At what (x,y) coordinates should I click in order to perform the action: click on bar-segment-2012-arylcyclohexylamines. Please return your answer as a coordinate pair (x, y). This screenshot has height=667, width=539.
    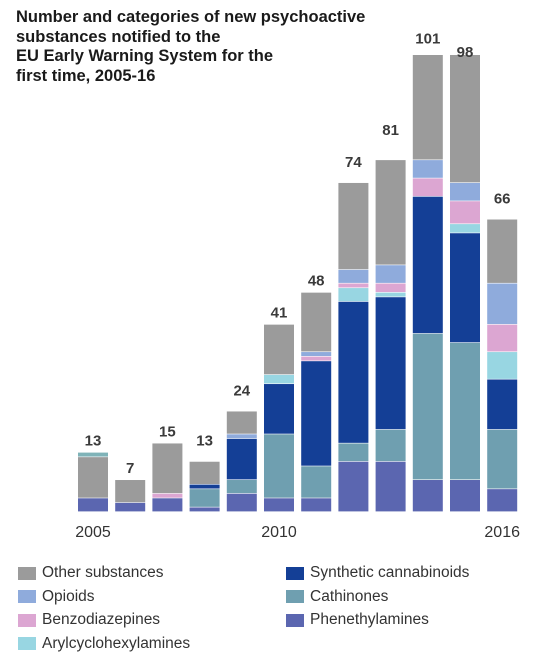
    Looking at the image, I should click on (353, 295).